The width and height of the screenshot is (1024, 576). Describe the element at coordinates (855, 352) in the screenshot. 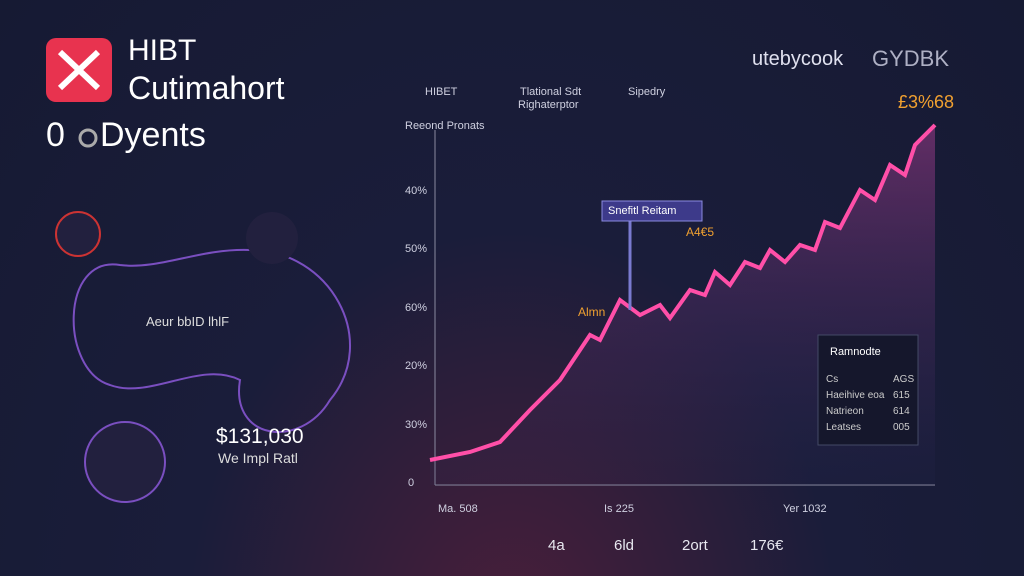

I see `legend-title: Ramnodte` at that location.